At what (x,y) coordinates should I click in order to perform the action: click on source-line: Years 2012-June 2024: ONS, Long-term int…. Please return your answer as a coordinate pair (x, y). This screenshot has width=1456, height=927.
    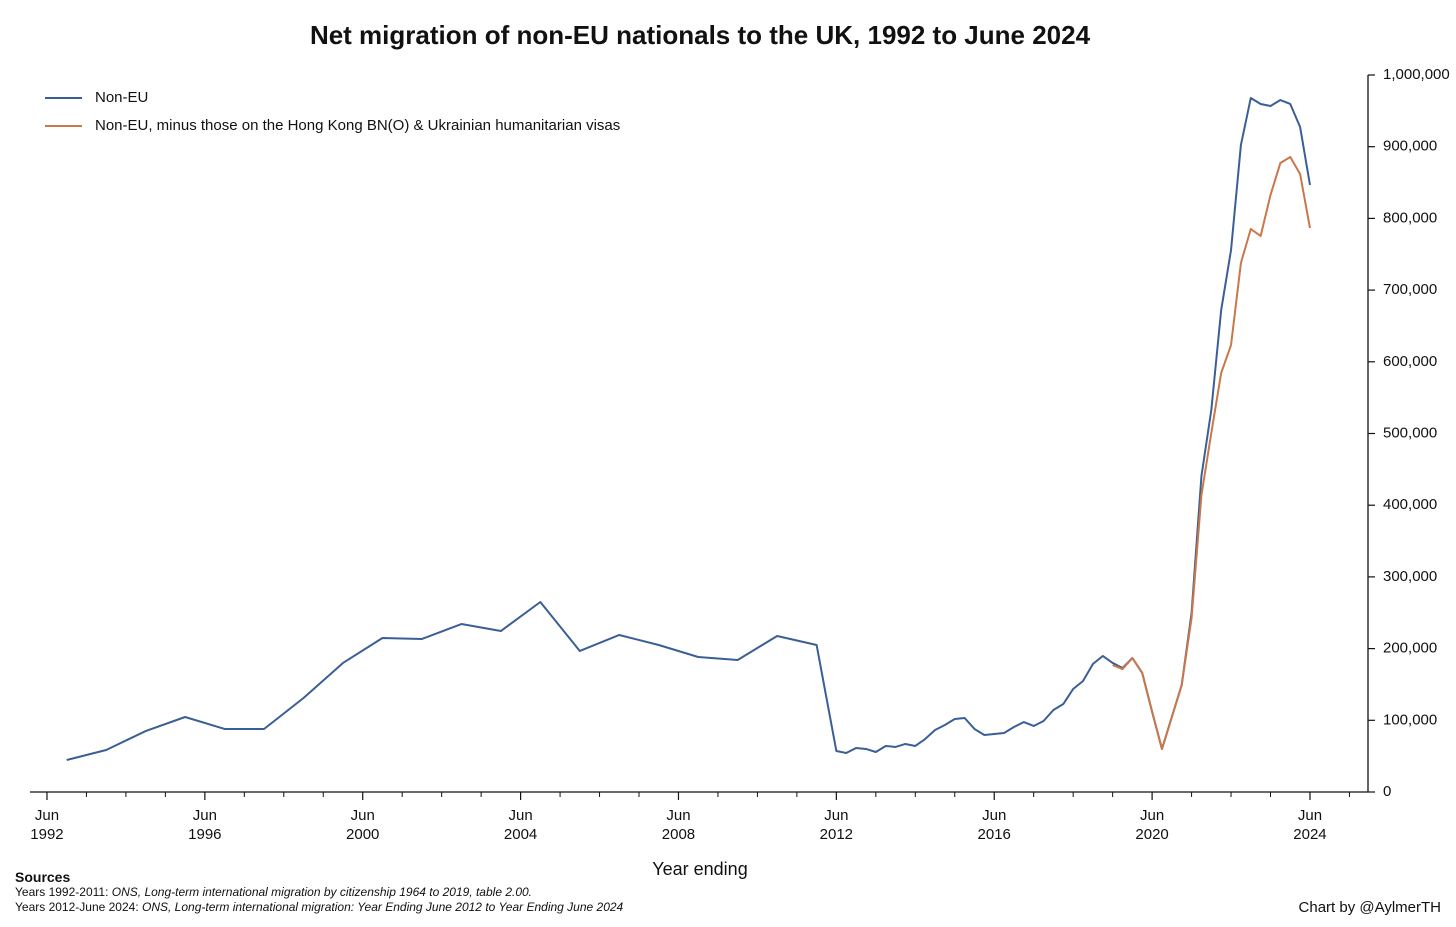
    Looking at the image, I should click on (319, 907).